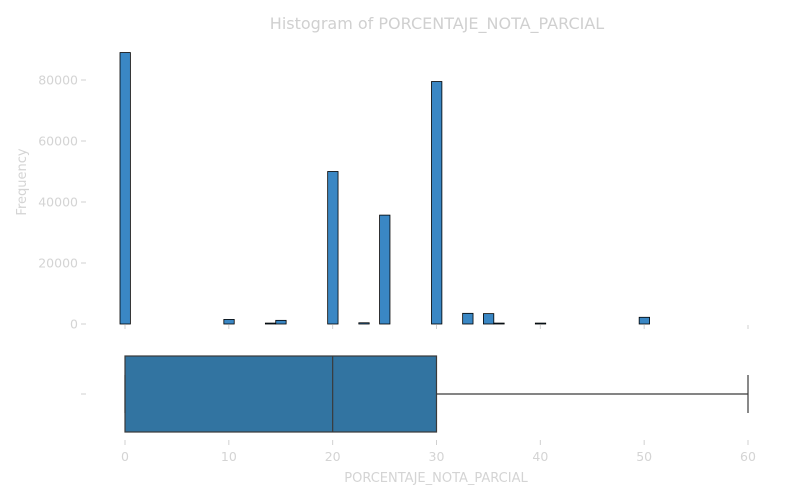 Image resolution: width=800 pixels, height=500 pixels. What do you see at coordinates (540, 456) in the screenshot?
I see `x-tick-label: 40` at bounding box center [540, 456].